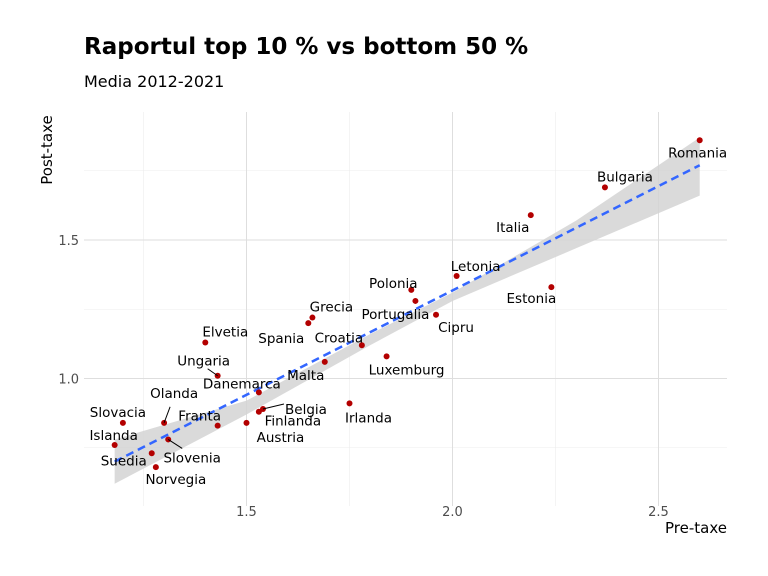  I want to click on point-luxemburg, so click(386, 356).